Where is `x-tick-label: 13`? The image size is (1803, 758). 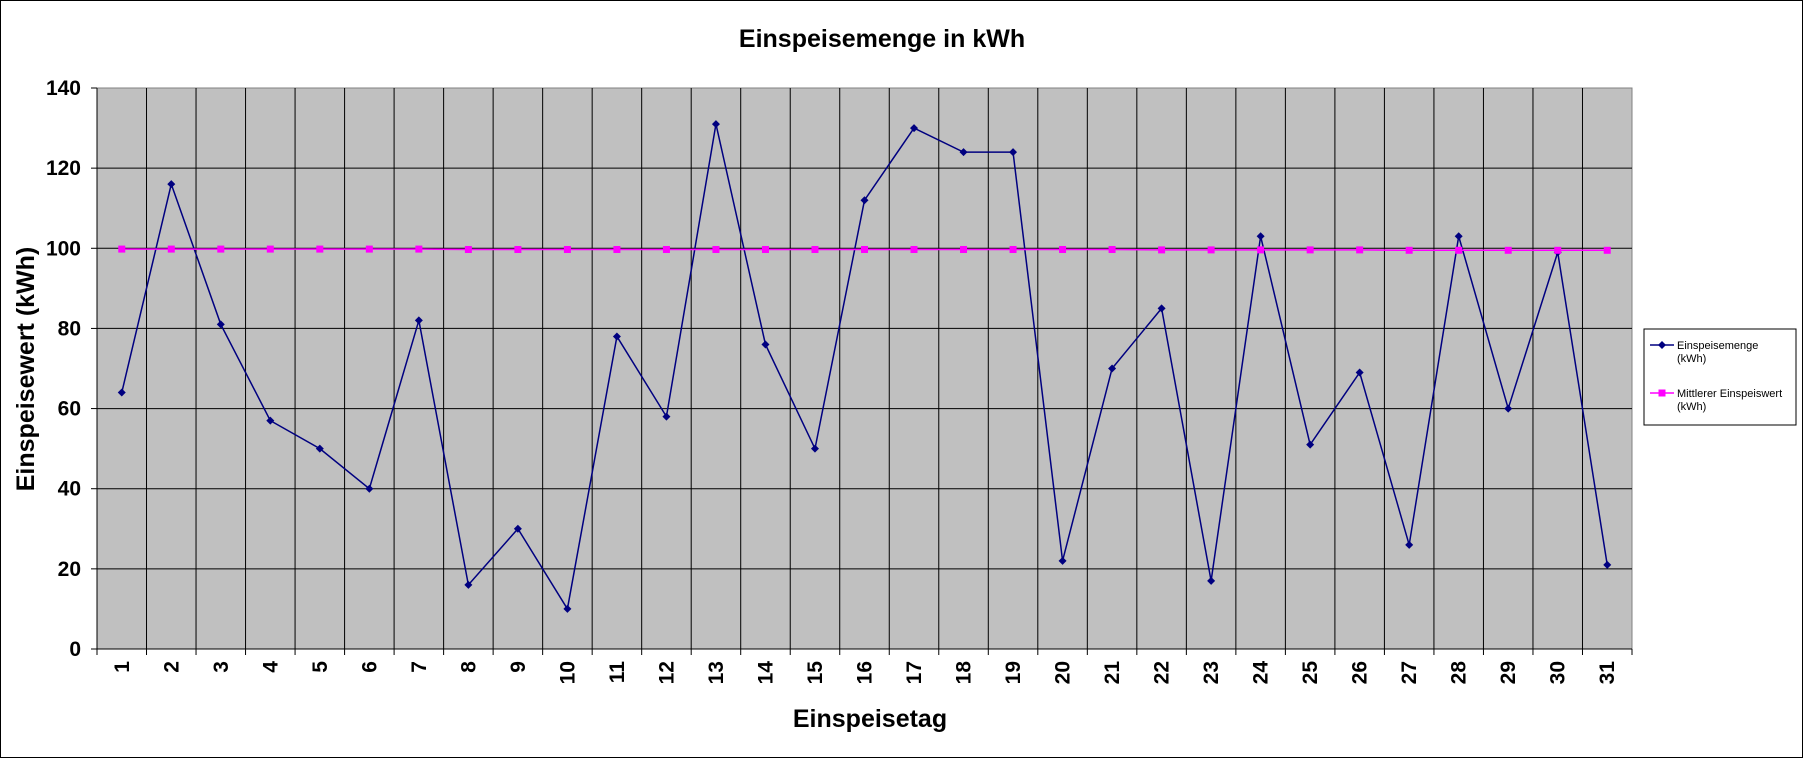 x-tick-label: 13 is located at coordinates (716, 672).